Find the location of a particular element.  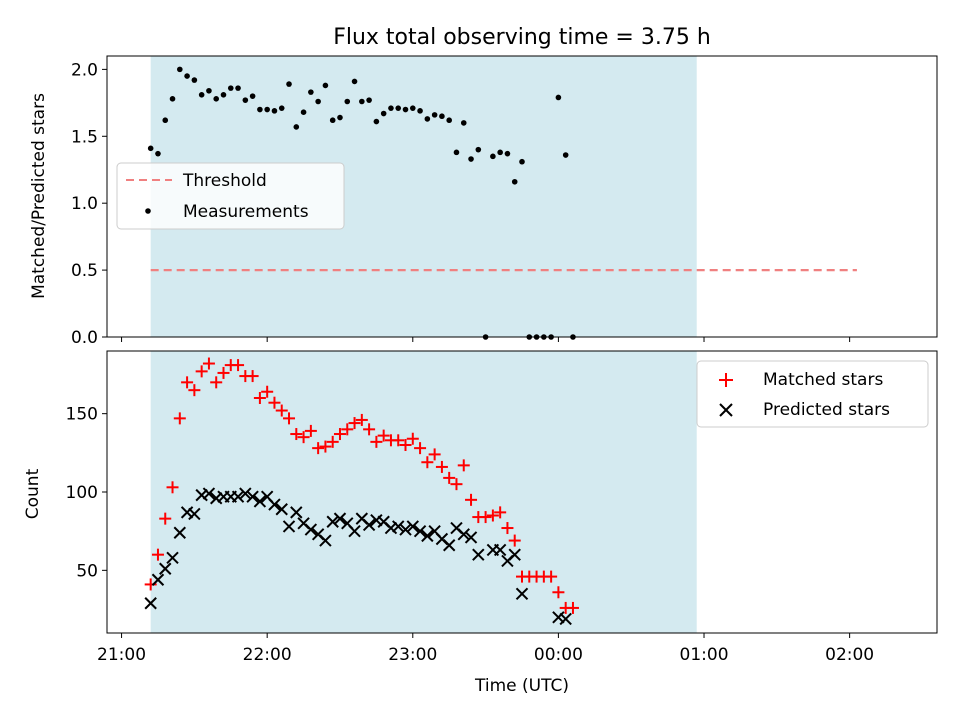

legend-measurements-label: Measurements is located at coordinates (246, 212).